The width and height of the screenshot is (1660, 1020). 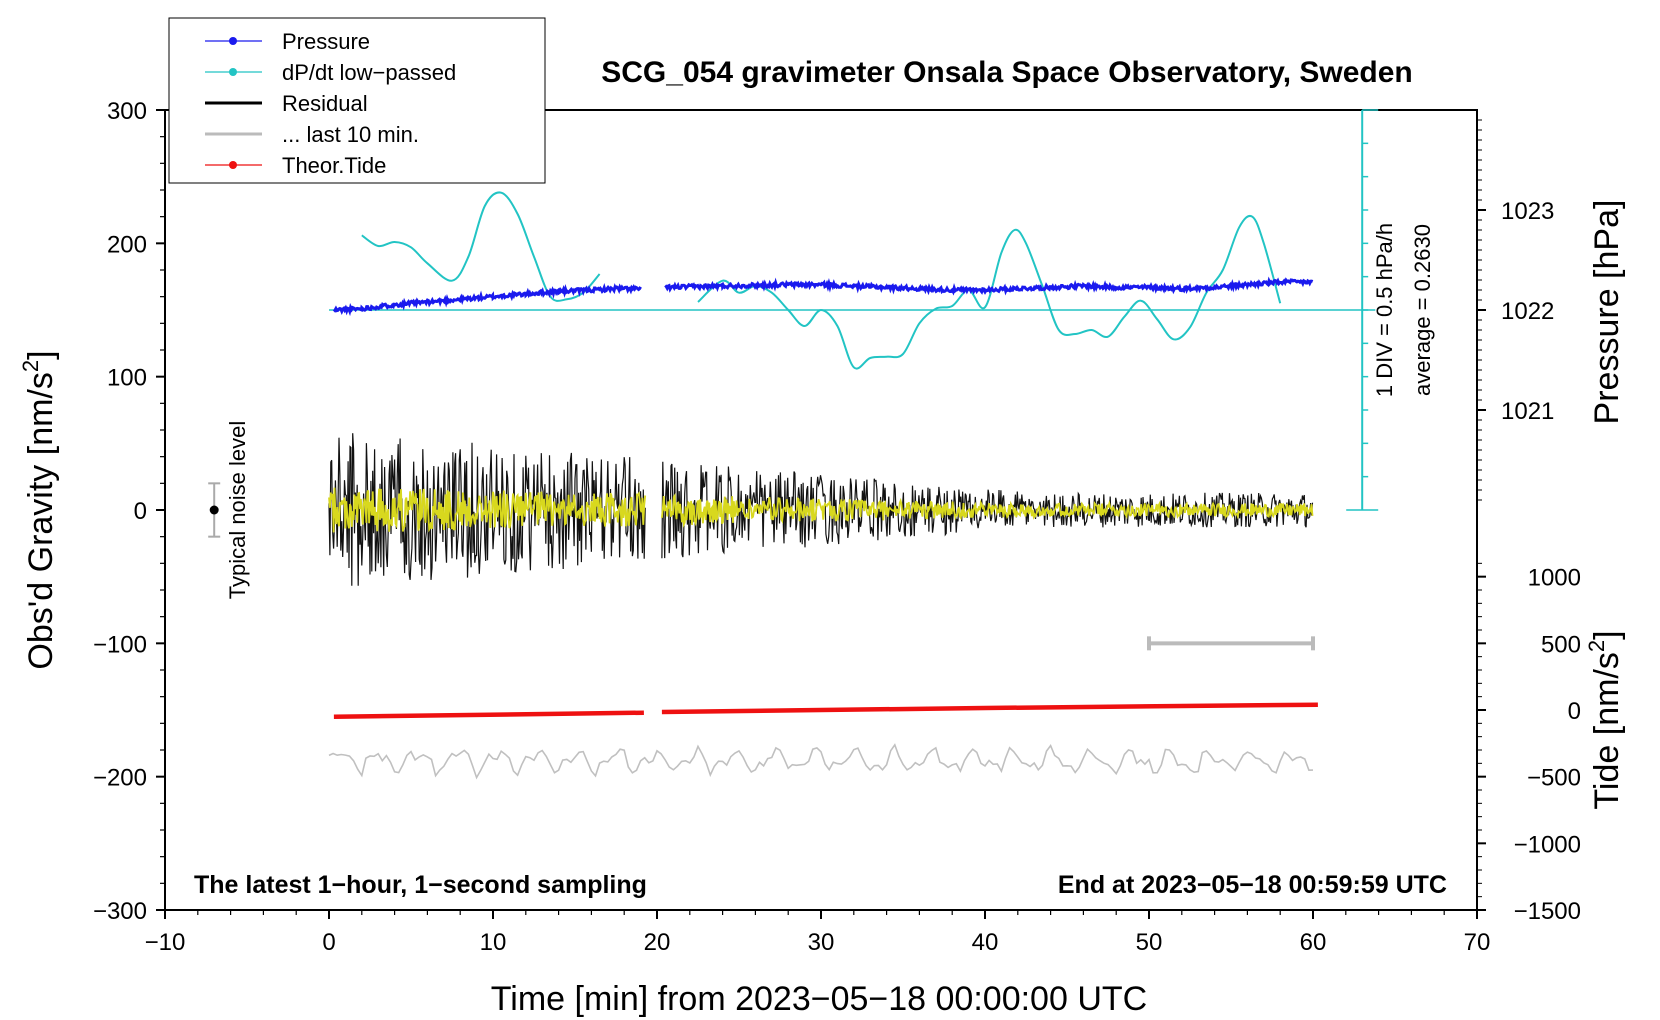 What do you see at coordinates (1554, 578) in the screenshot?
I see `tide-tick-label: 1000` at bounding box center [1554, 578].